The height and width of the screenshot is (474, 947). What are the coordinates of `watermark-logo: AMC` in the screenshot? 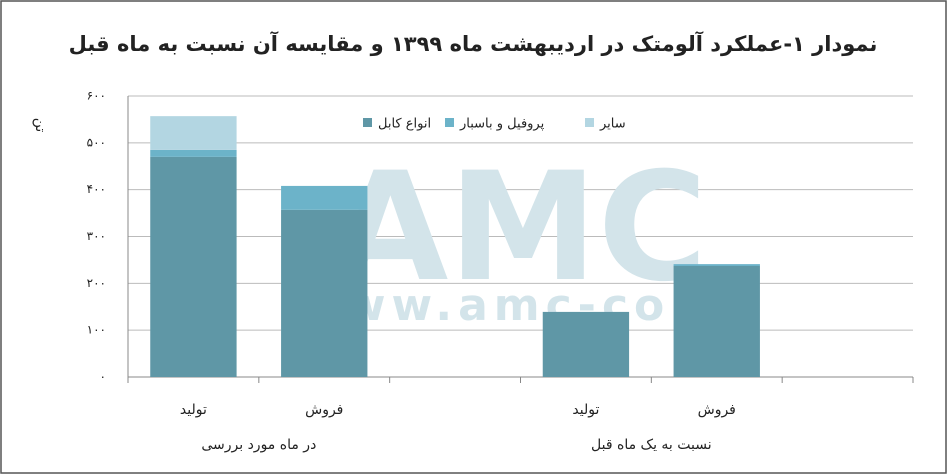 It's located at (519, 228).